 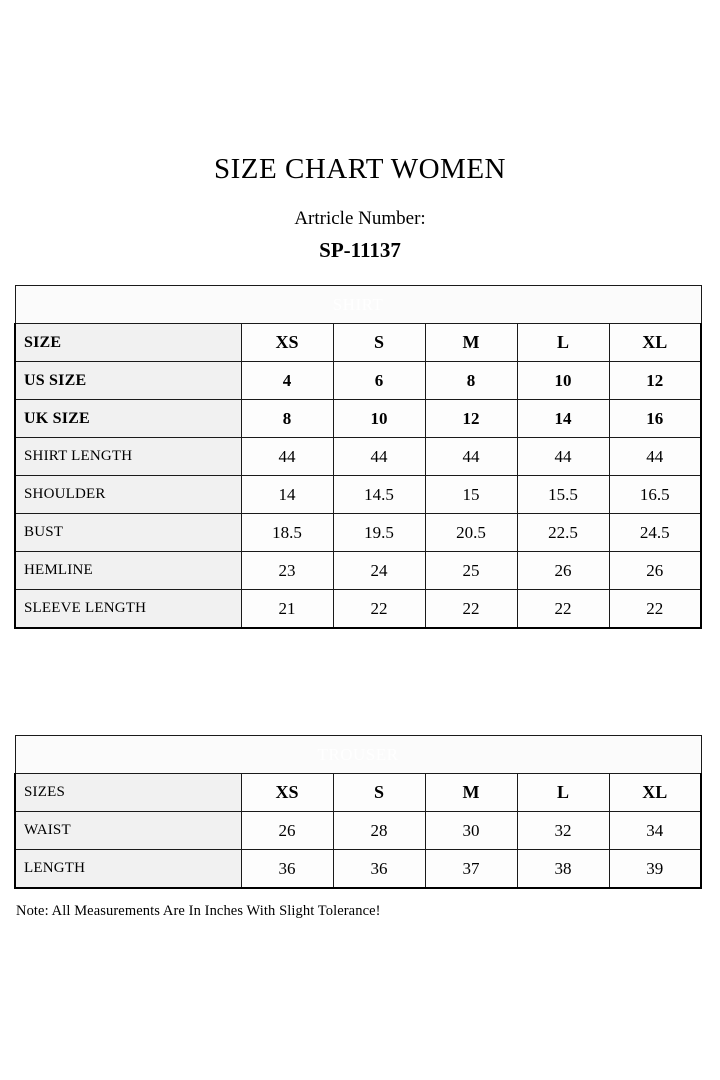 I want to click on cell-value: 19.5, so click(x=379, y=532).